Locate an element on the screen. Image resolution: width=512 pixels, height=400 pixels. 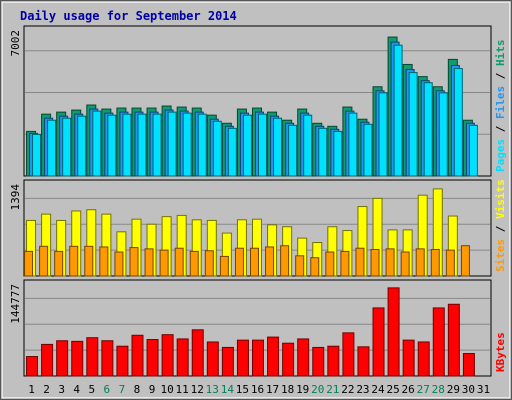
x-tick-label: 27 is located at coordinates (423, 389).